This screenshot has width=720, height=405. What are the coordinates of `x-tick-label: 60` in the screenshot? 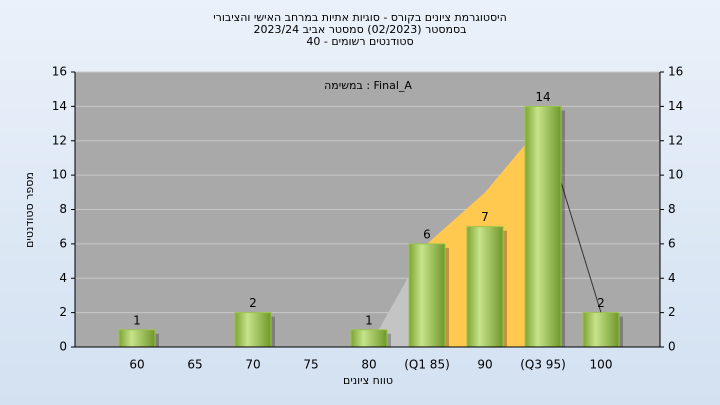 It's located at (136, 365).